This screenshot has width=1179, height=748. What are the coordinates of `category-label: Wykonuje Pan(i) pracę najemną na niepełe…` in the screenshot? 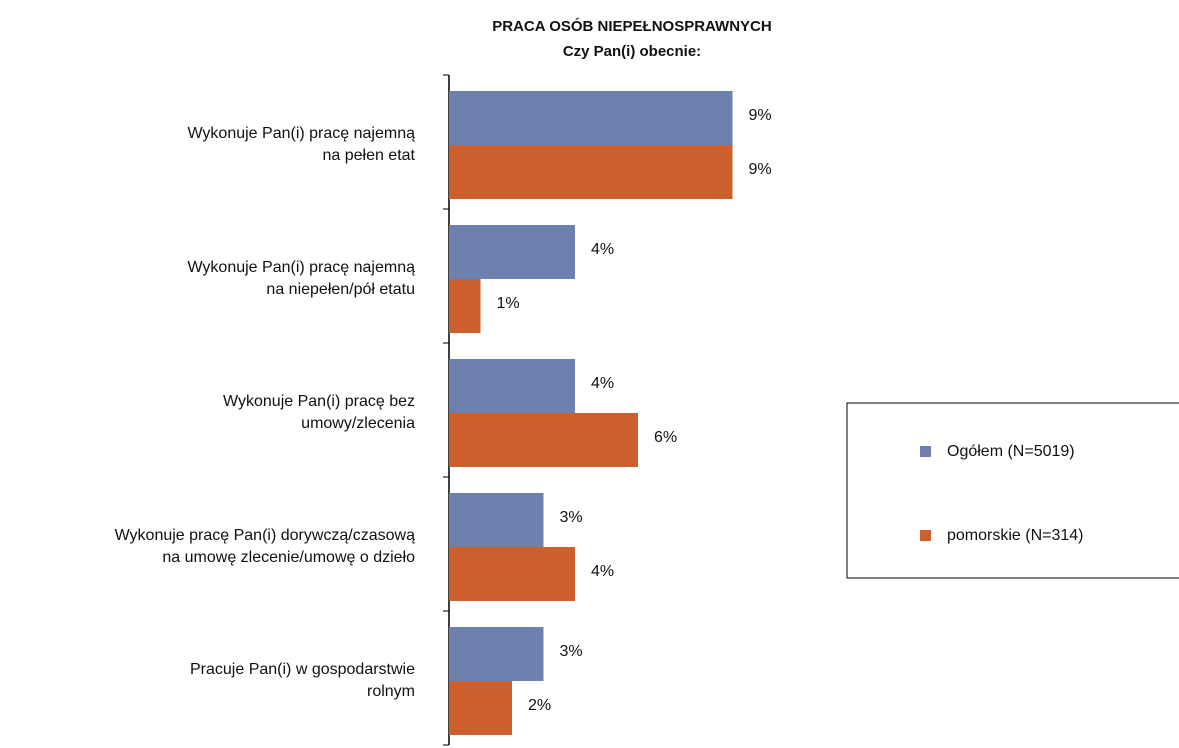 It's located at (301, 278).